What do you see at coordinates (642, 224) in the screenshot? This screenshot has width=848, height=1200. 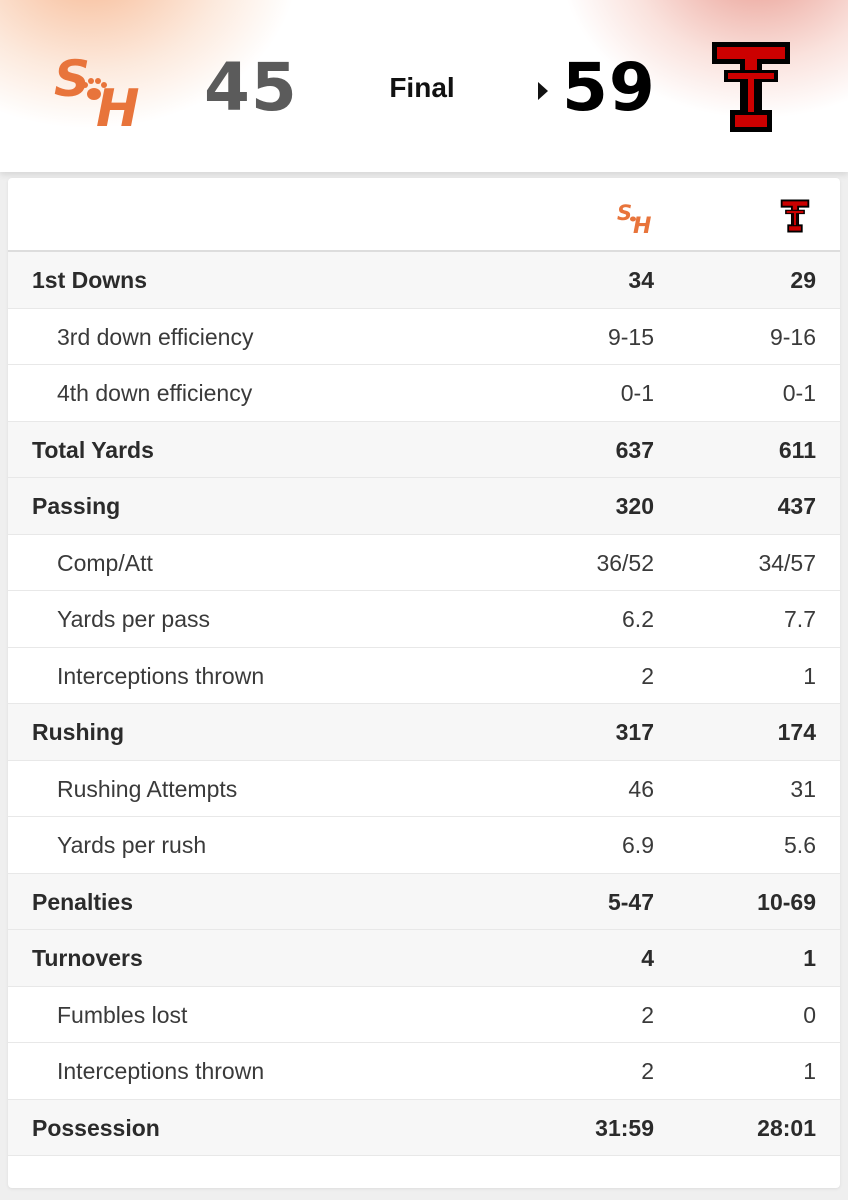 I see `svg-text: H` at bounding box center [642, 224].